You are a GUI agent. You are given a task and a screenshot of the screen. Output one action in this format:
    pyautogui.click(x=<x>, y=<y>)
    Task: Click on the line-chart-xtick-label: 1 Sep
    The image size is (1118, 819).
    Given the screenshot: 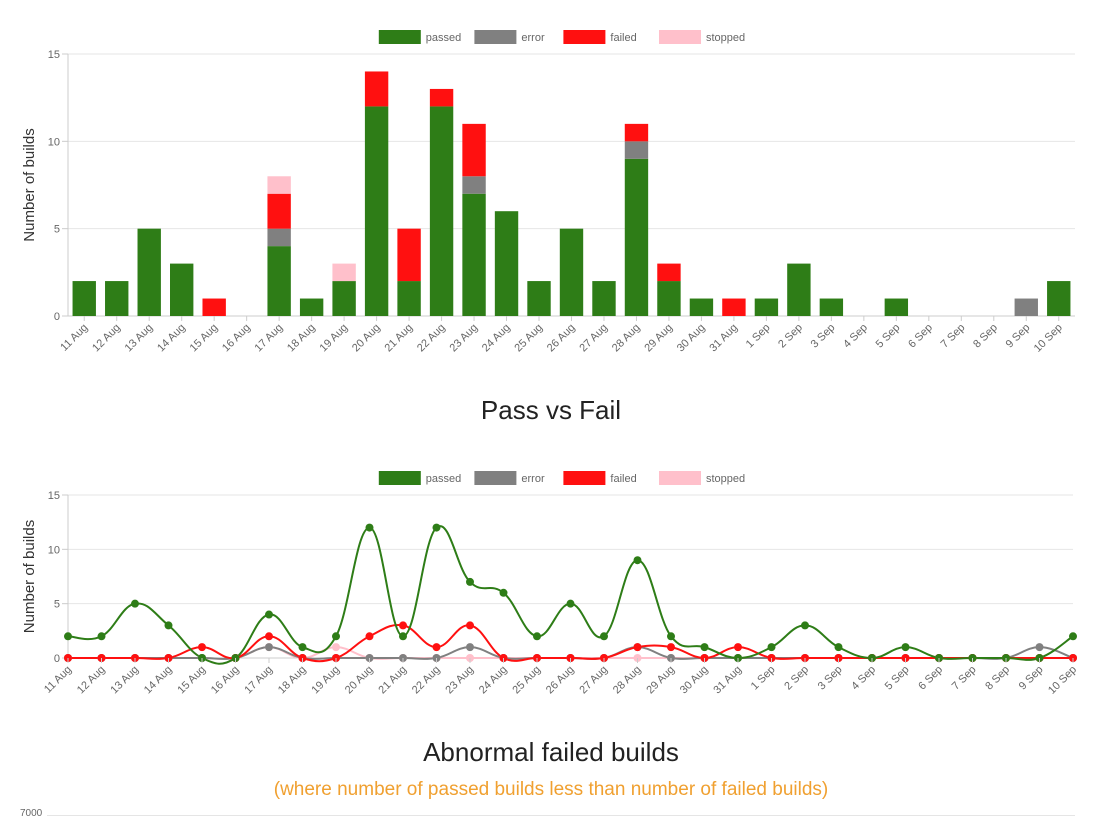 What is the action you would take?
    pyautogui.click(x=763, y=678)
    